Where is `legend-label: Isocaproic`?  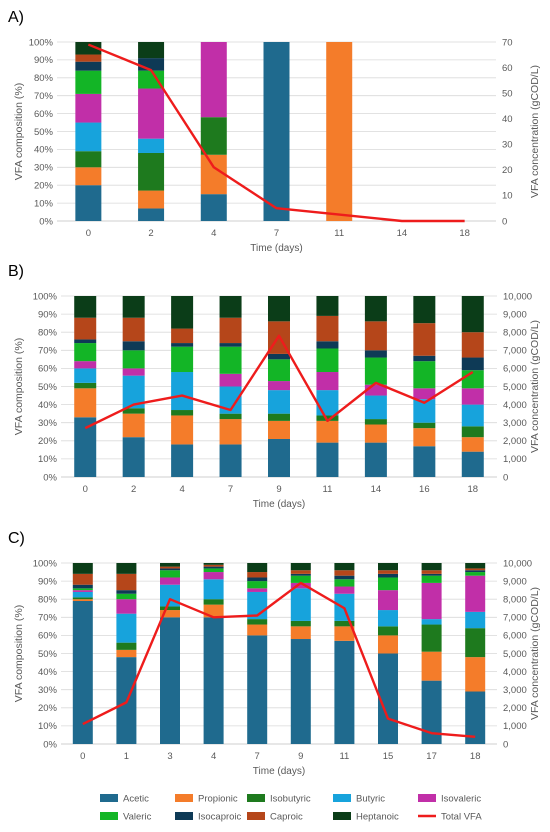 legend-label: Isocaproic is located at coordinates (220, 817).